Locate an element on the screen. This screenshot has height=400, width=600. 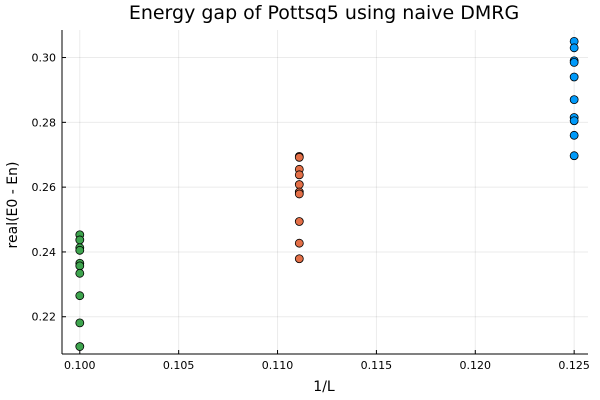
x-tick-label: 0.125 is located at coordinates (574, 365).